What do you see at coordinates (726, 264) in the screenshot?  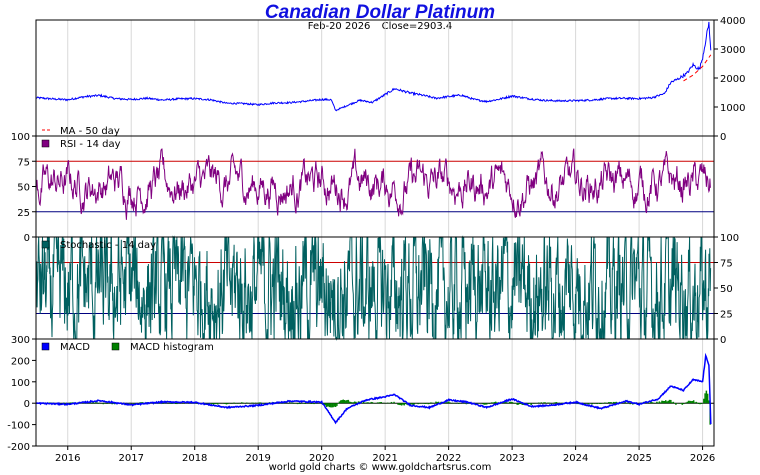 I see `ytick-label-stochastic-75: 75` at bounding box center [726, 264].